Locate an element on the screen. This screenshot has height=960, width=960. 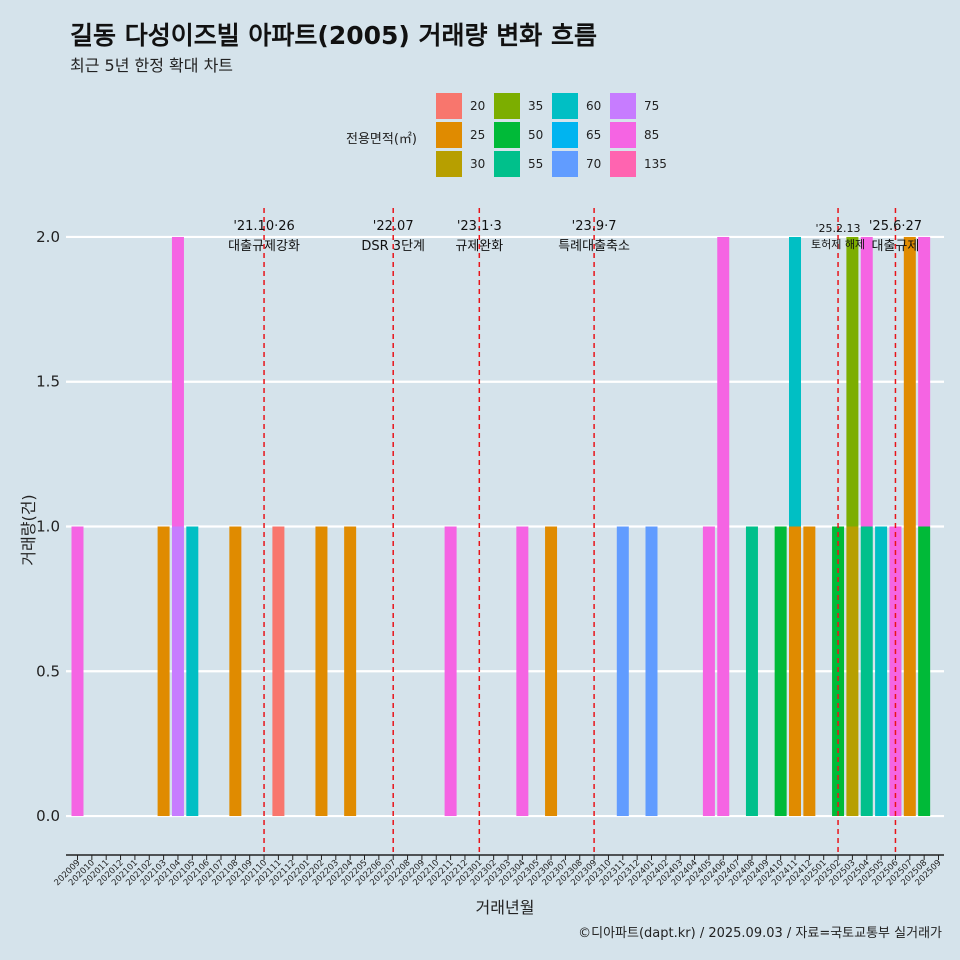
event-label: DSR 3단계 is located at coordinates (393, 246).